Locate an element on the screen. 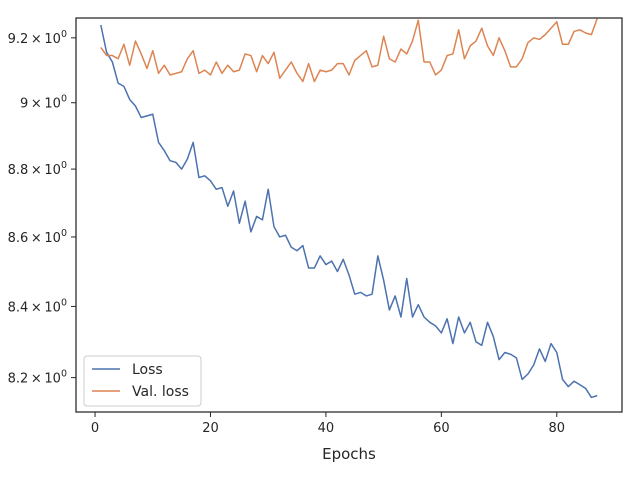  x-tick-label: 80 is located at coordinates (557, 428).